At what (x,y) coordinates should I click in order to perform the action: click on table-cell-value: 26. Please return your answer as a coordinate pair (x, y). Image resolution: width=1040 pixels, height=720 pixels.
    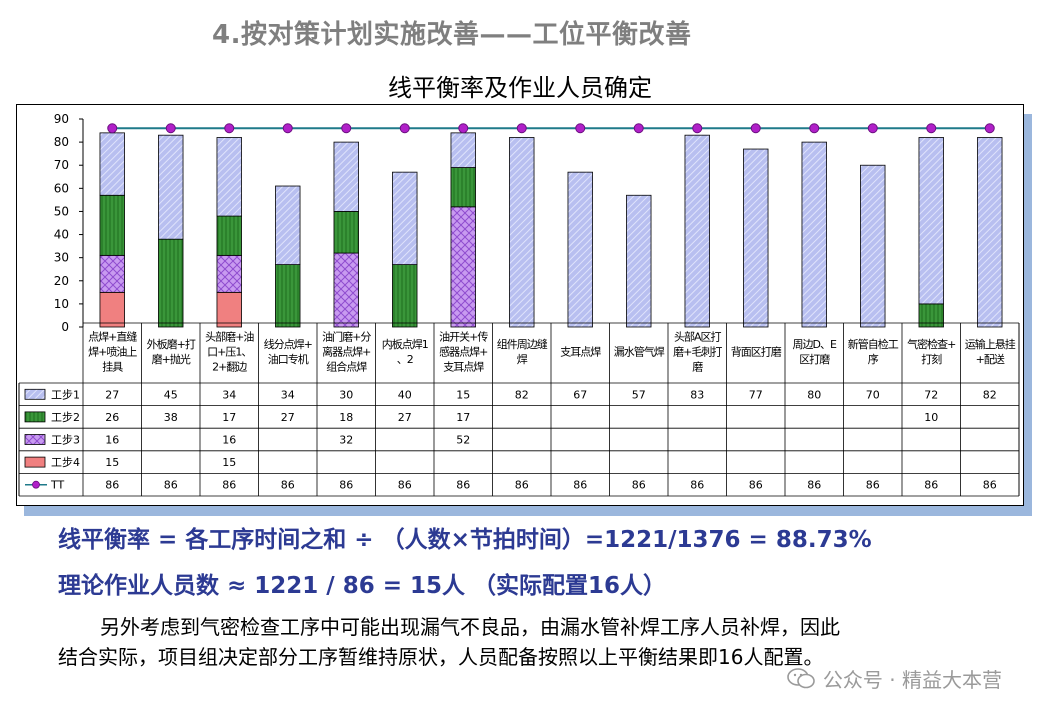
    Looking at the image, I should click on (112, 417).